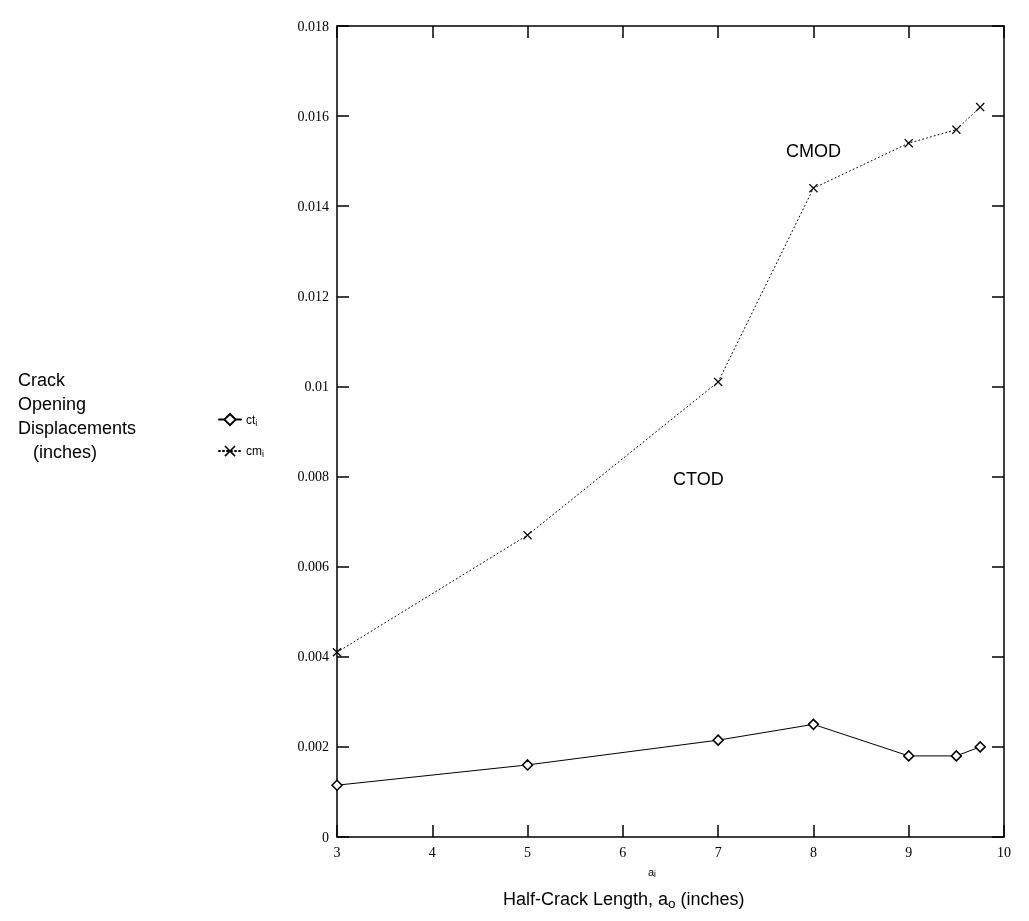  What do you see at coordinates (337, 852) in the screenshot?
I see `x-tick-label: 3` at bounding box center [337, 852].